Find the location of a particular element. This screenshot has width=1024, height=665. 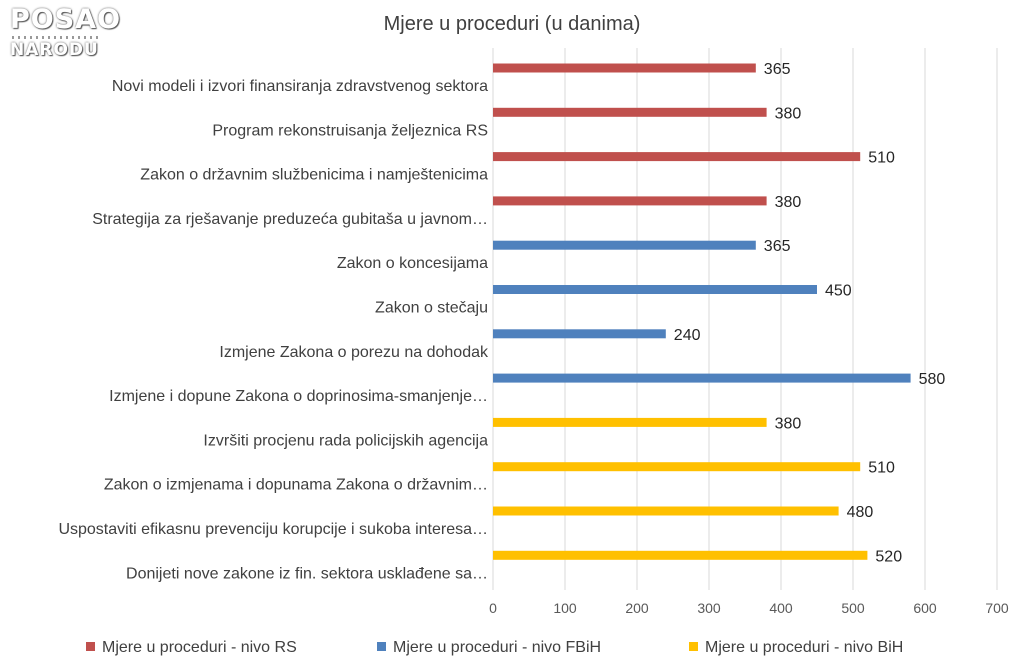

data-label: 520 is located at coordinates (888, 556).